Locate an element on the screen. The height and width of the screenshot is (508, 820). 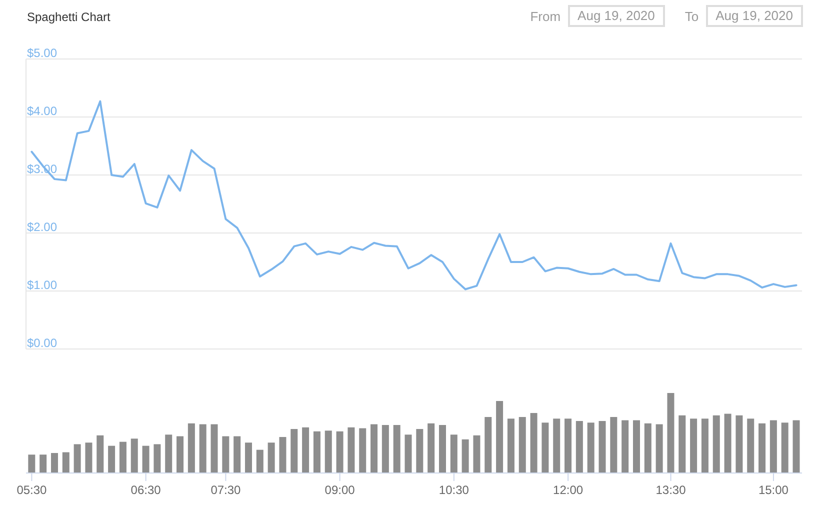
y-tick-label: $1.00 is located at coordinates (42, 285).